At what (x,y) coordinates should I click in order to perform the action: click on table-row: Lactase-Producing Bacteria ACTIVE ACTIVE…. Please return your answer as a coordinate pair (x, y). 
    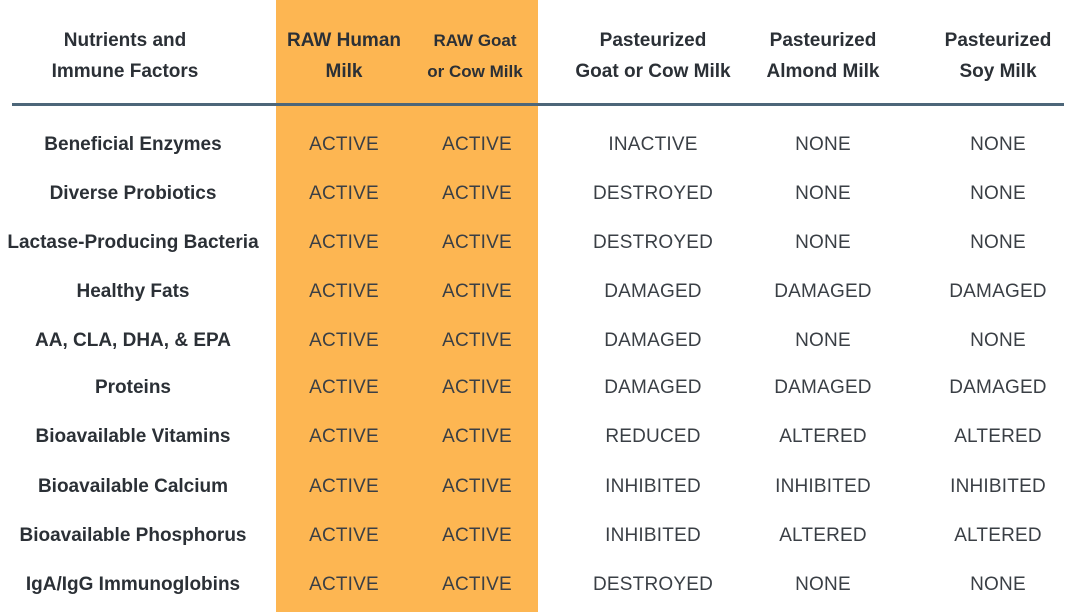
    Looking at the image, I should click on (539, 243).